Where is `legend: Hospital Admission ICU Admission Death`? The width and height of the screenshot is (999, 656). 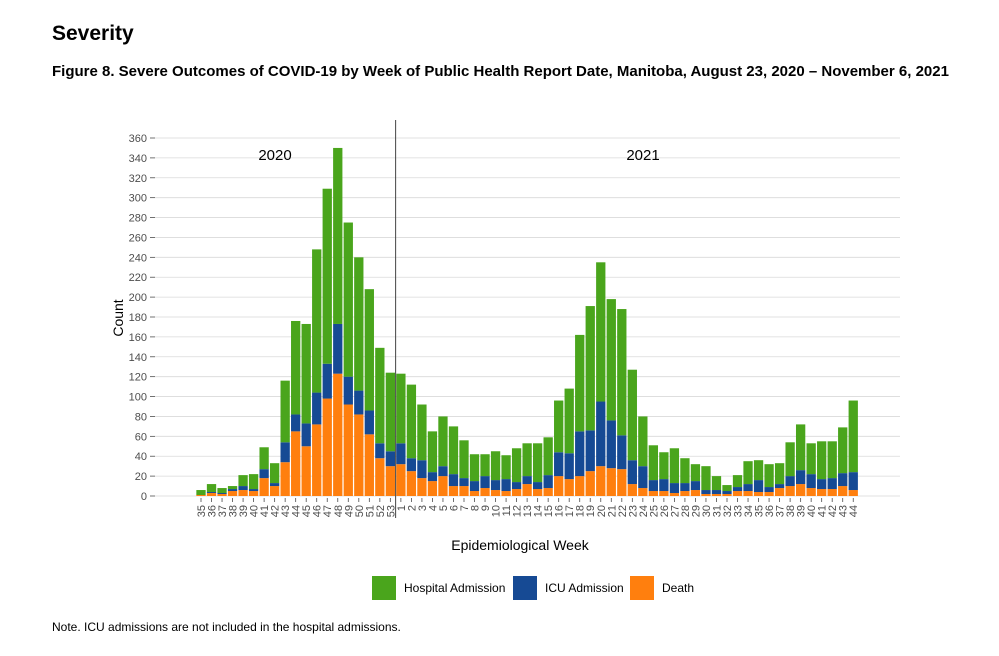 legend: Hospital Admission ICU Admission Death is located at coordinates (533, 588).